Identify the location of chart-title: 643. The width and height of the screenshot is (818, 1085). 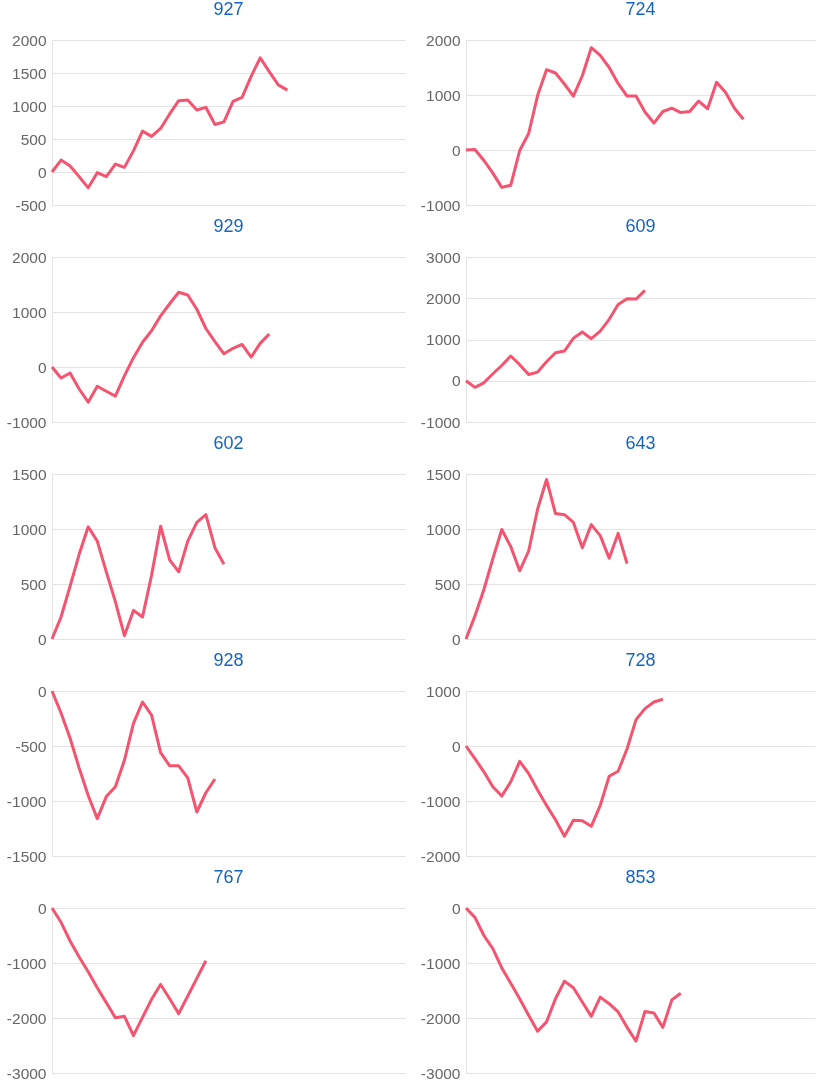
(640, 443).